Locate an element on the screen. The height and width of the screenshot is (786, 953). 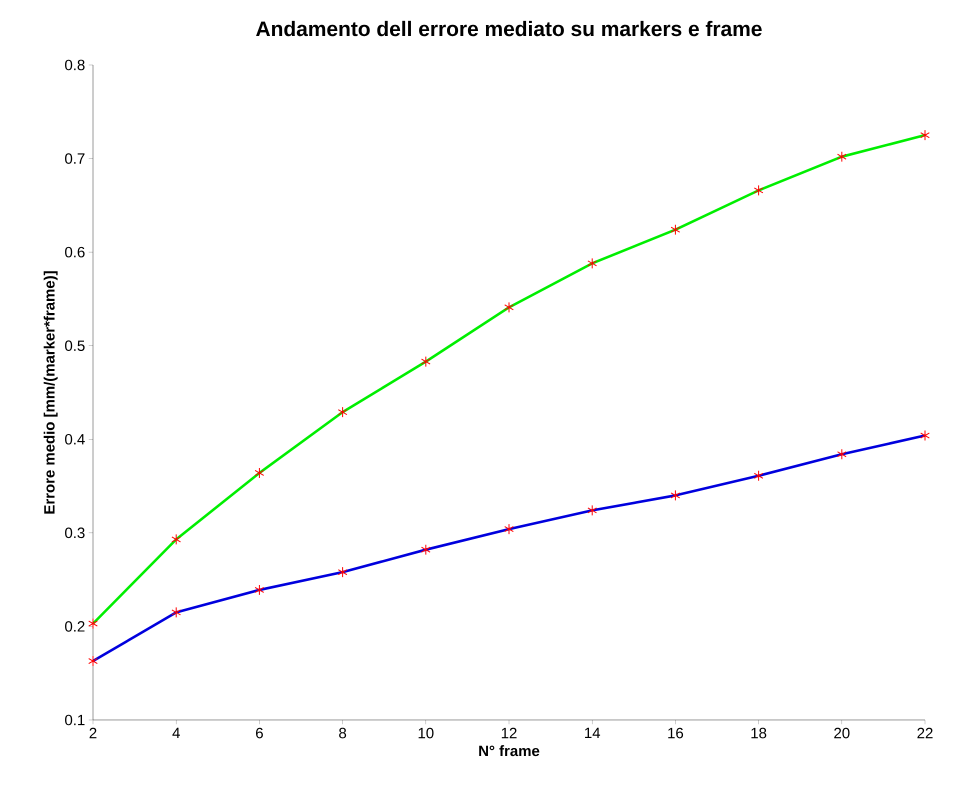
chart-title: Andamento dell errore mediato su markers e frame is located at coordinates (509, 28).